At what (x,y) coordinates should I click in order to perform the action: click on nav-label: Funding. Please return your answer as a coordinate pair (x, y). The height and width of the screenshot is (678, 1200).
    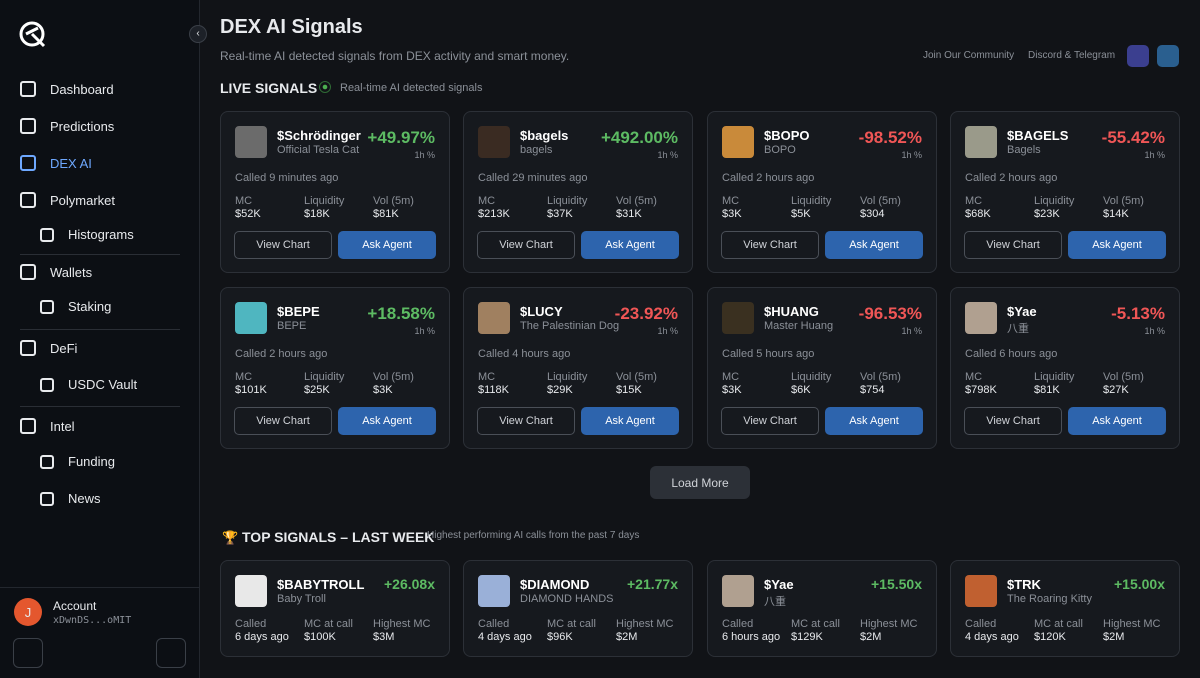
    Looking at the image, I should click on (91, 461).